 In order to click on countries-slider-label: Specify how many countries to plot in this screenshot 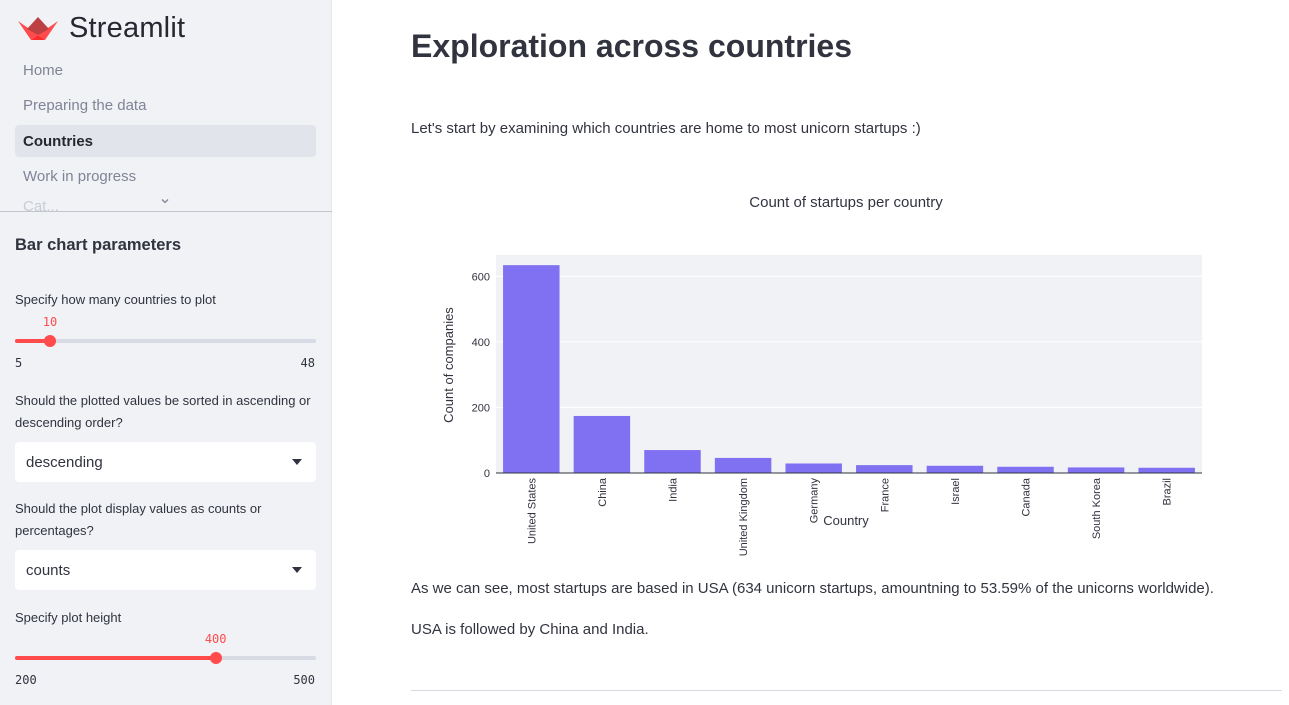, I will do `click(115, 299)`.